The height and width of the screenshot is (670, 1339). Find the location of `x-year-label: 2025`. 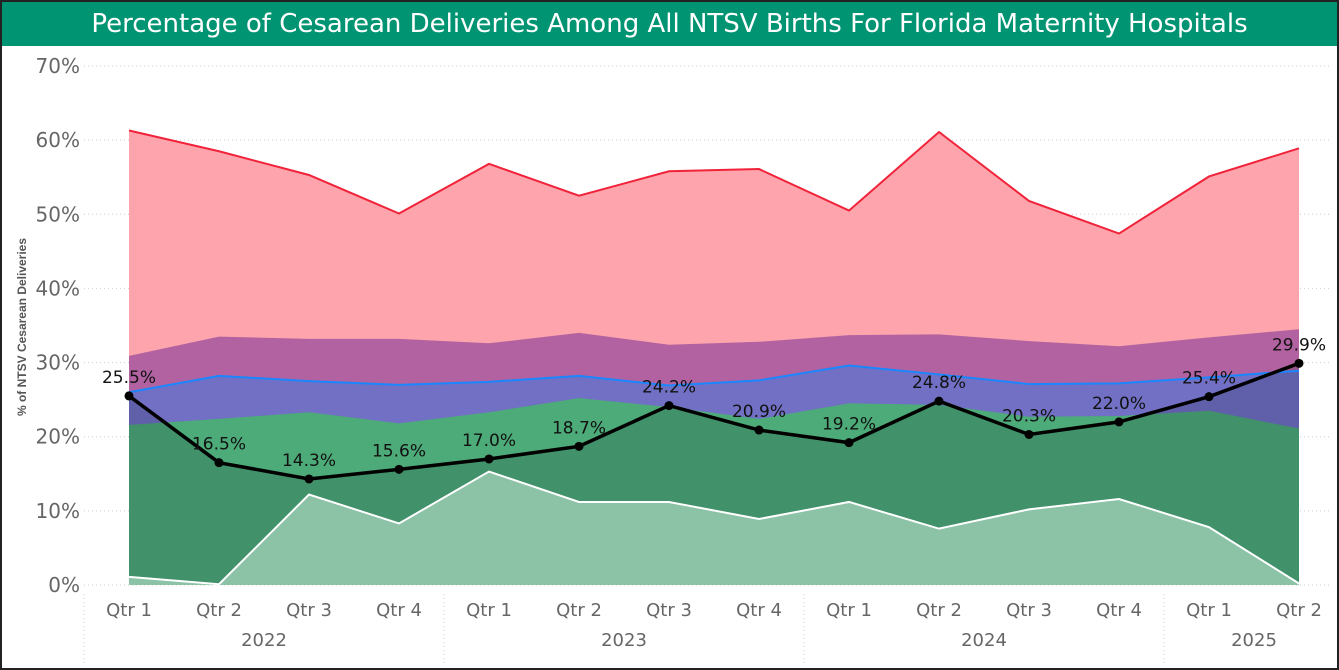

x-year-label: 2025 is located at coordinates (1254, 640).